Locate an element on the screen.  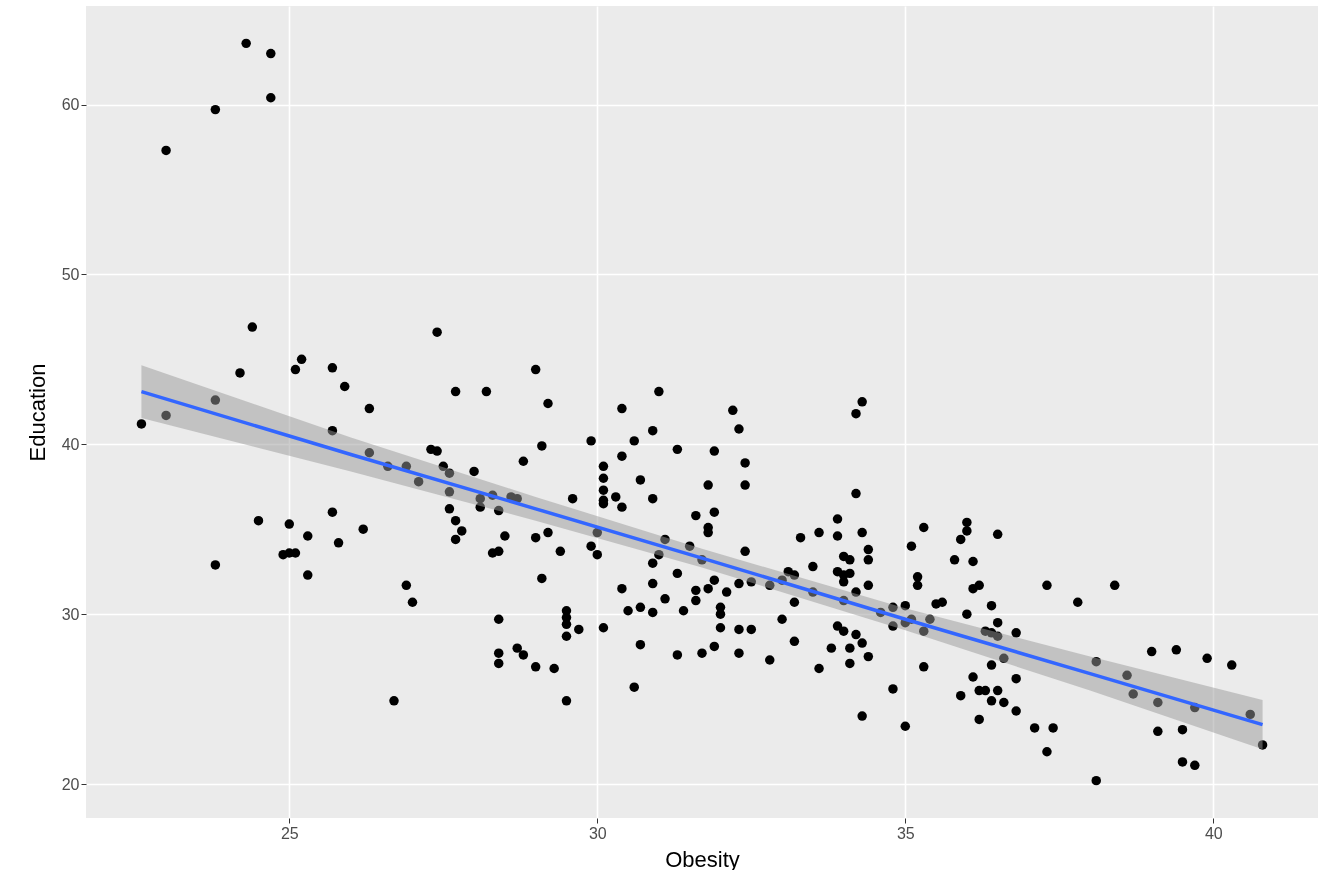
x-tick-label: 40 is located at coordinates (1213, 833).